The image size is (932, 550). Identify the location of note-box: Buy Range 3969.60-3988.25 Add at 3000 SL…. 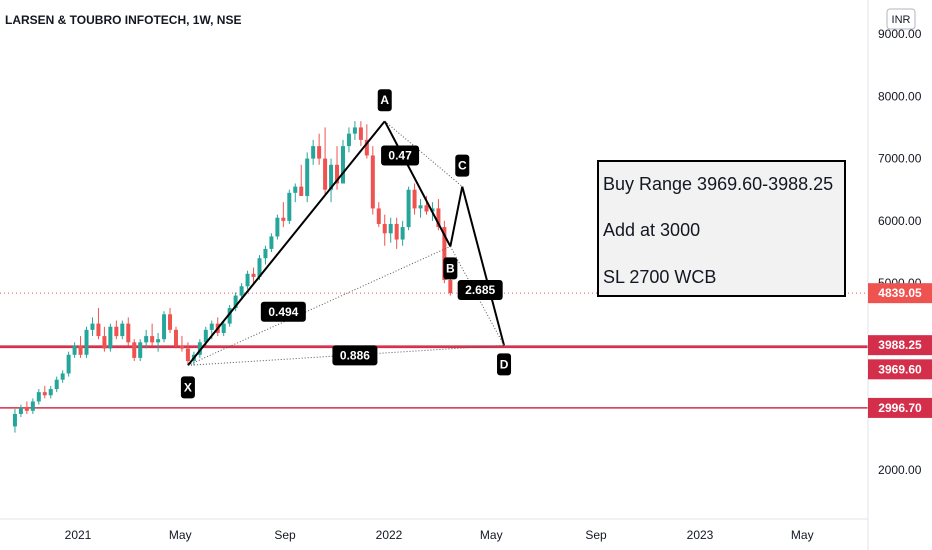
(721, 228).